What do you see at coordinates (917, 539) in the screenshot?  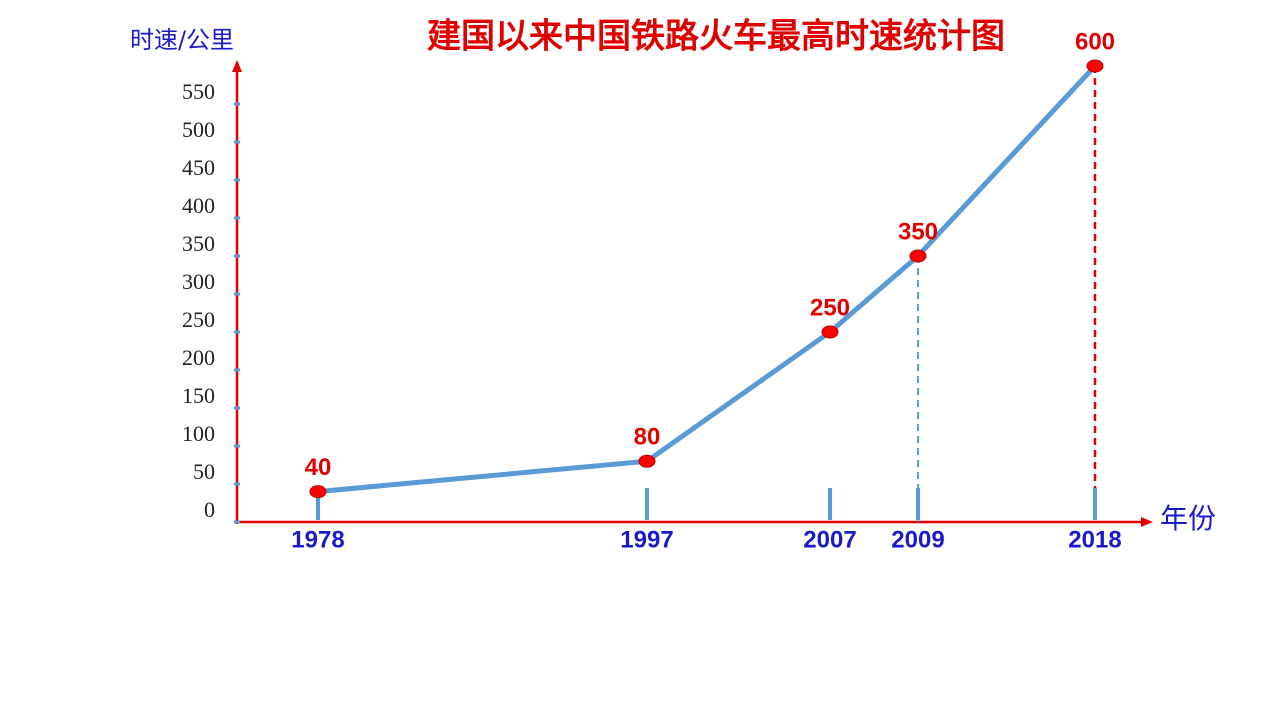 I see `x-tick-label: 2009` at bounding box center [917, 539].